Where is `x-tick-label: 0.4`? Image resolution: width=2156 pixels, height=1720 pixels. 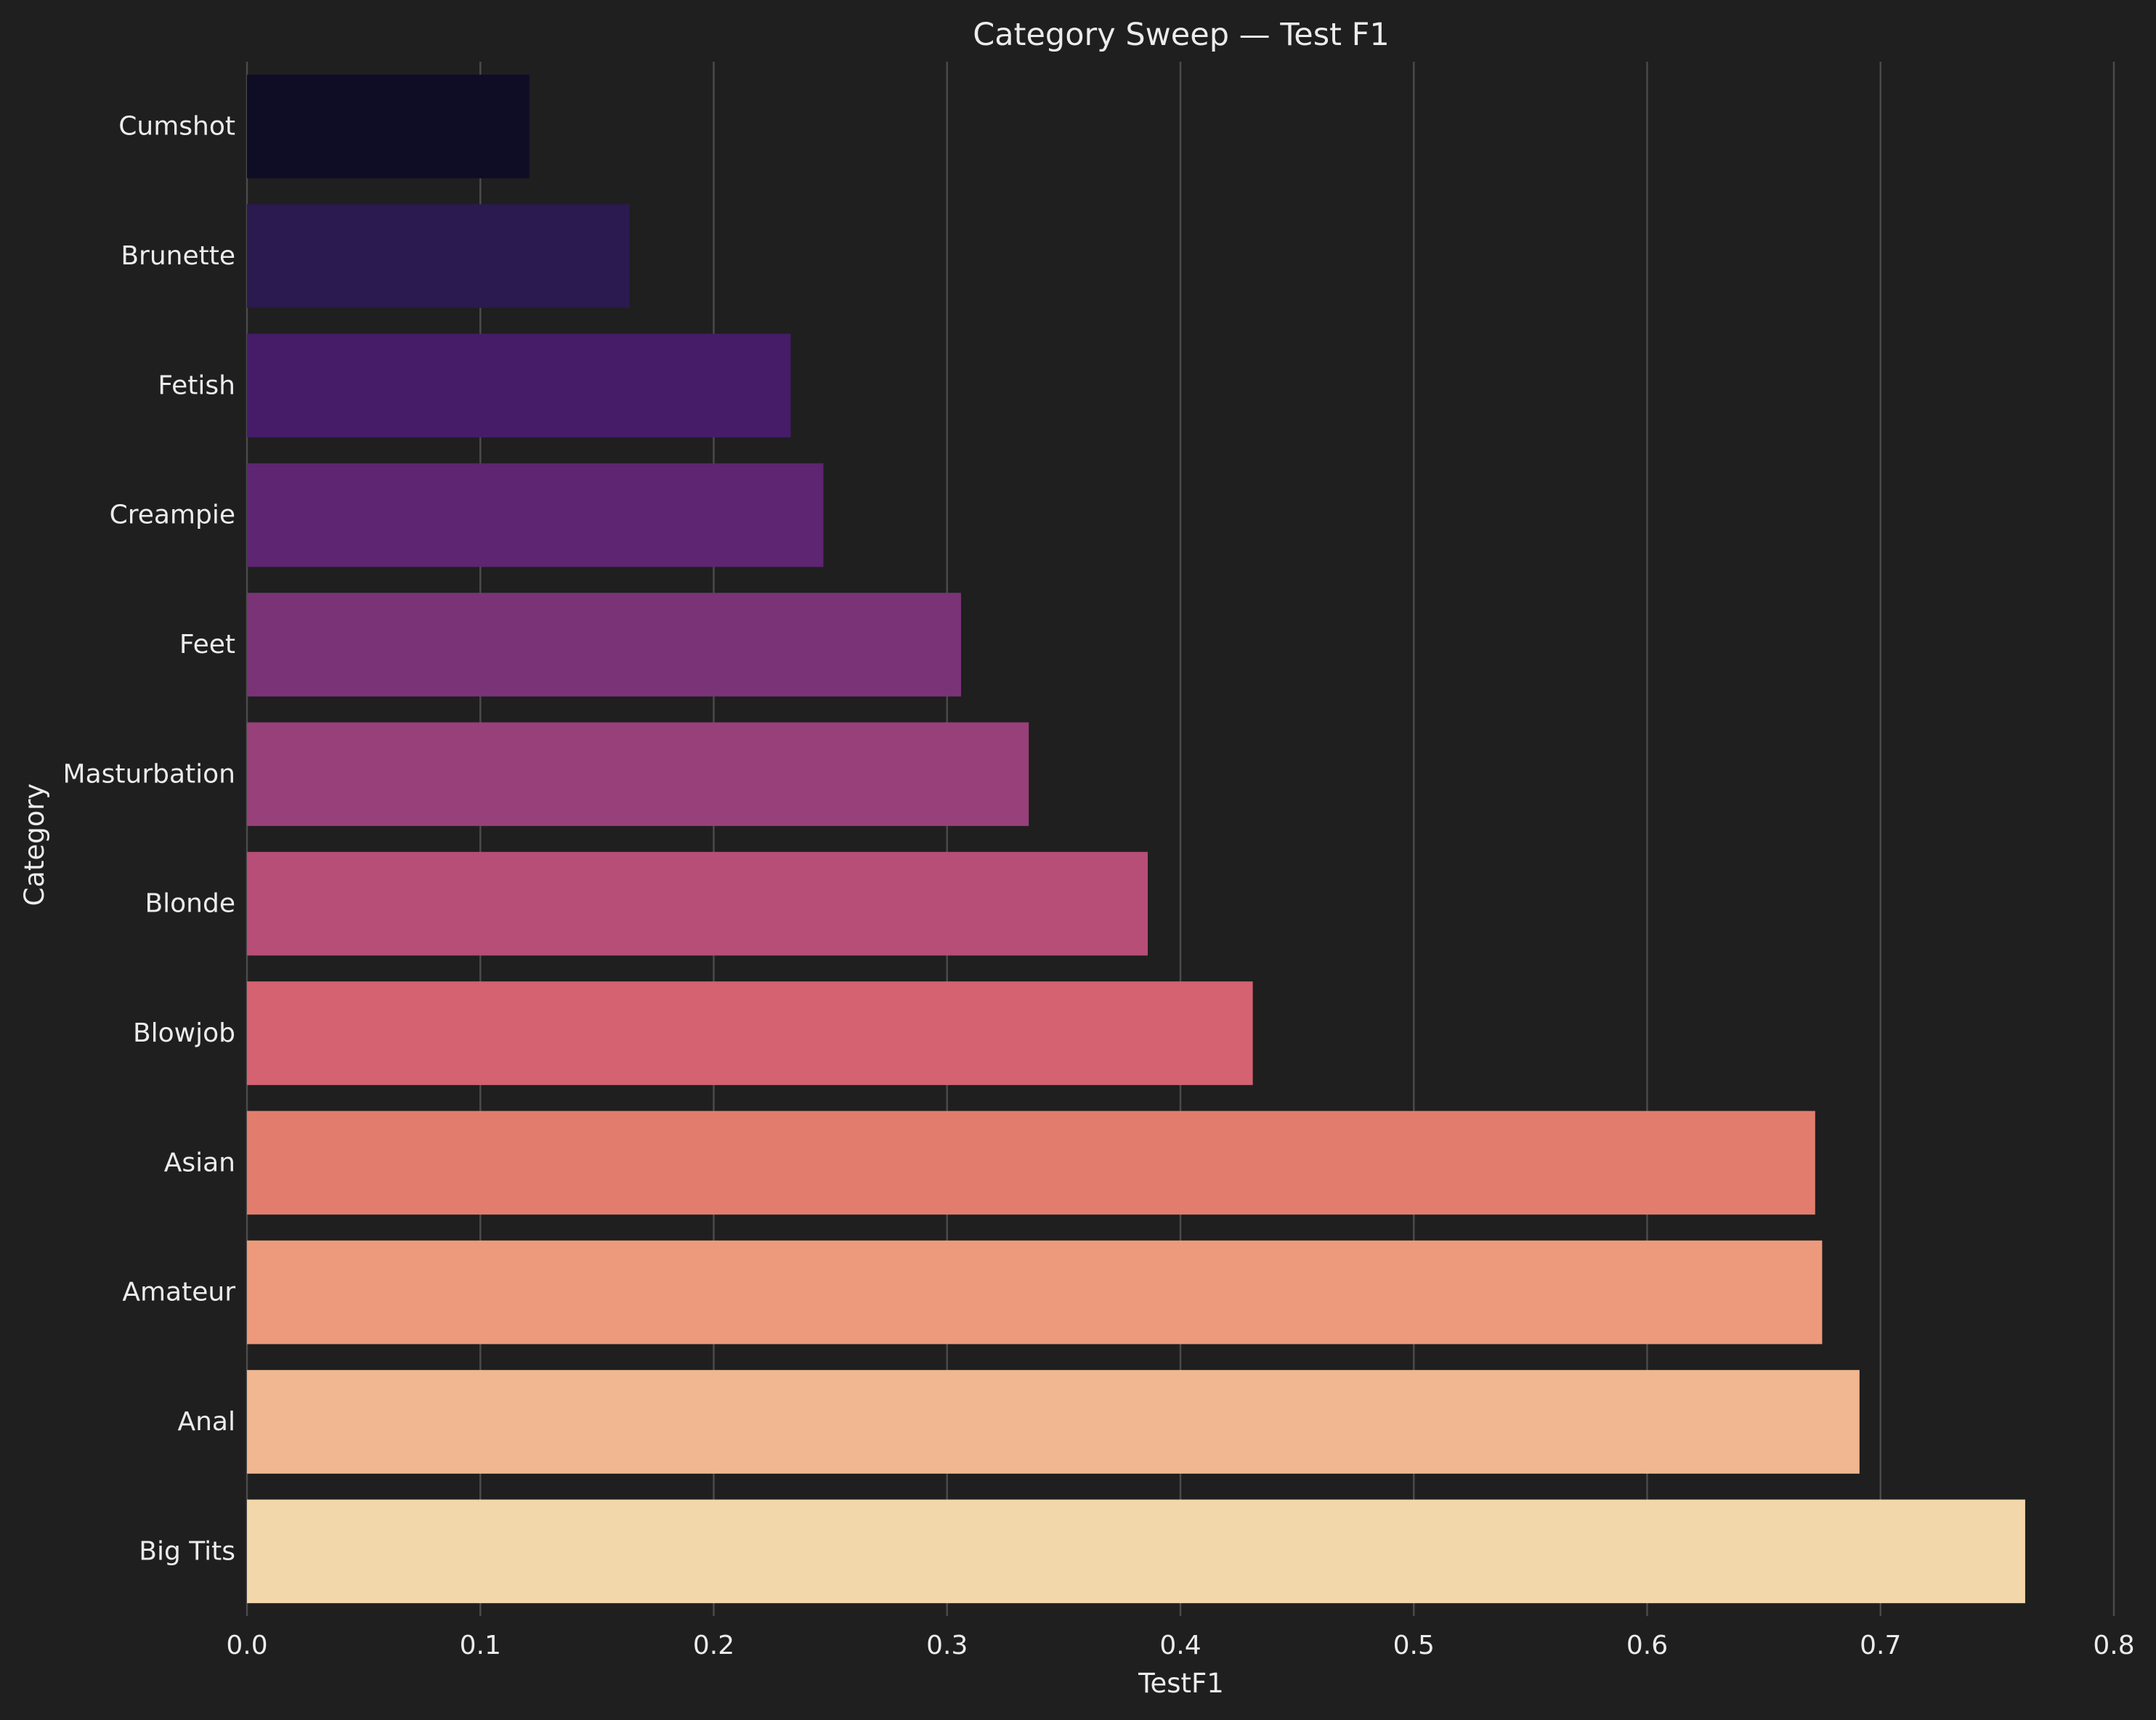
x-tick-label: 0.4 is located at coordinates (1180, 1645).